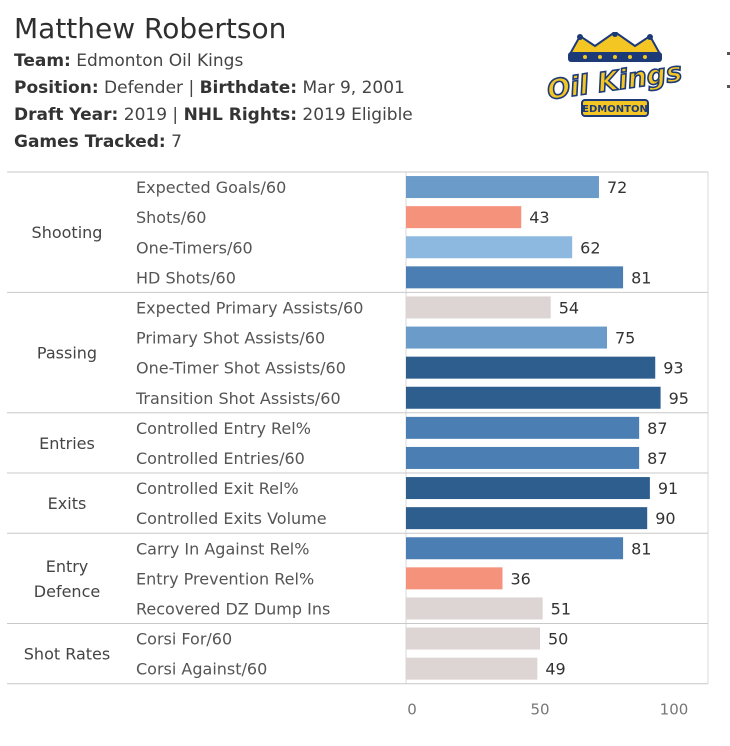  Describe the element at coordinates (614, 82) in the screenshot. I see `logo-wordmark: Oil Kings` at that location.